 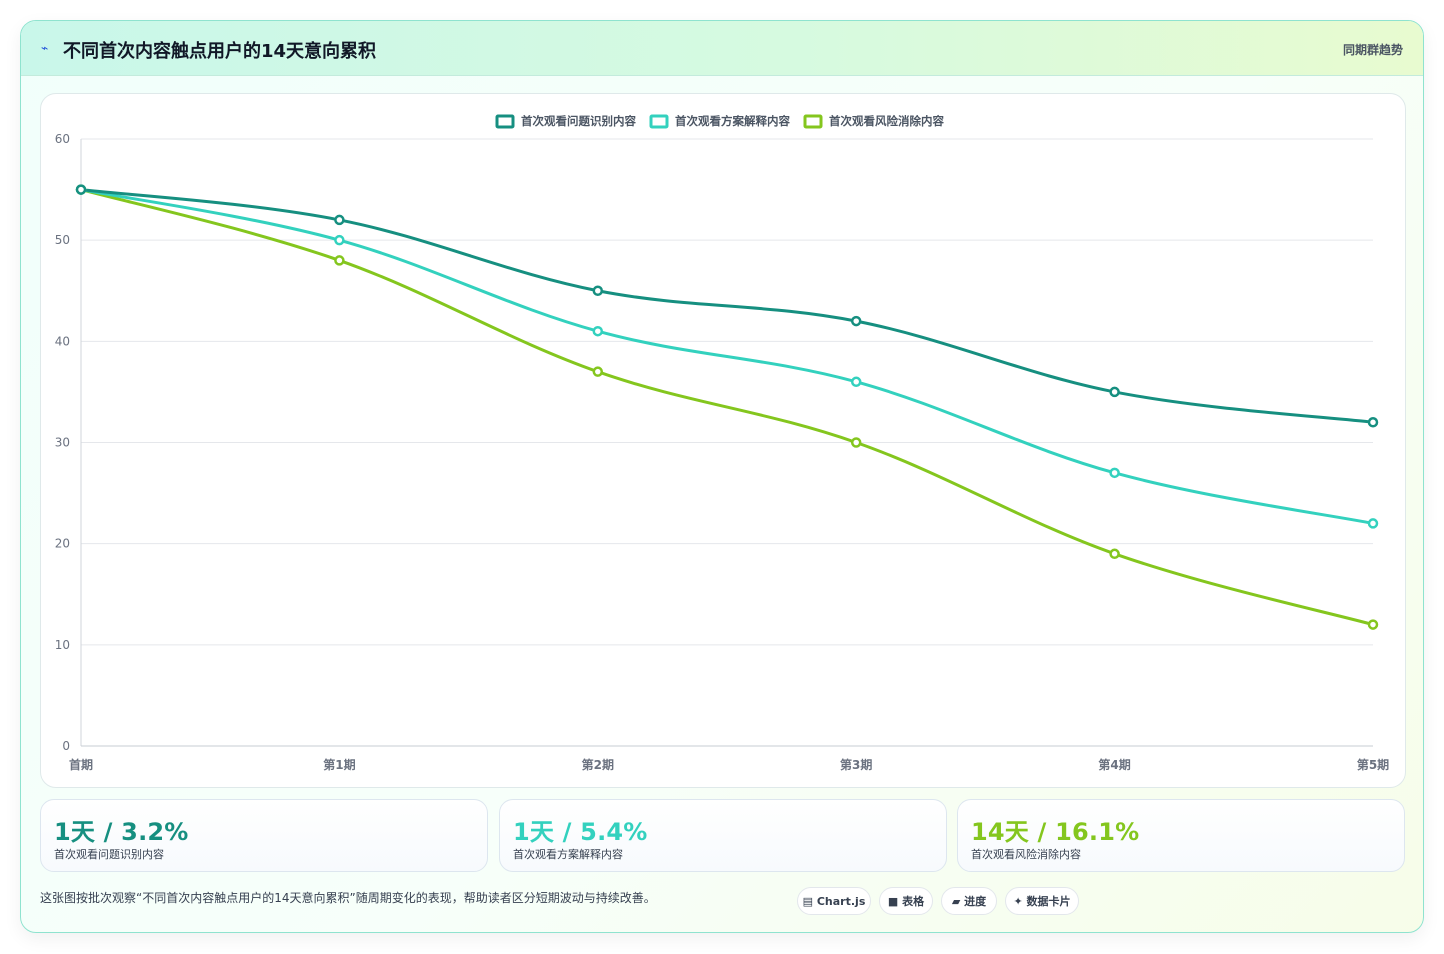 I want to click on y-tick-label: 10, so click(x=62, y=645).